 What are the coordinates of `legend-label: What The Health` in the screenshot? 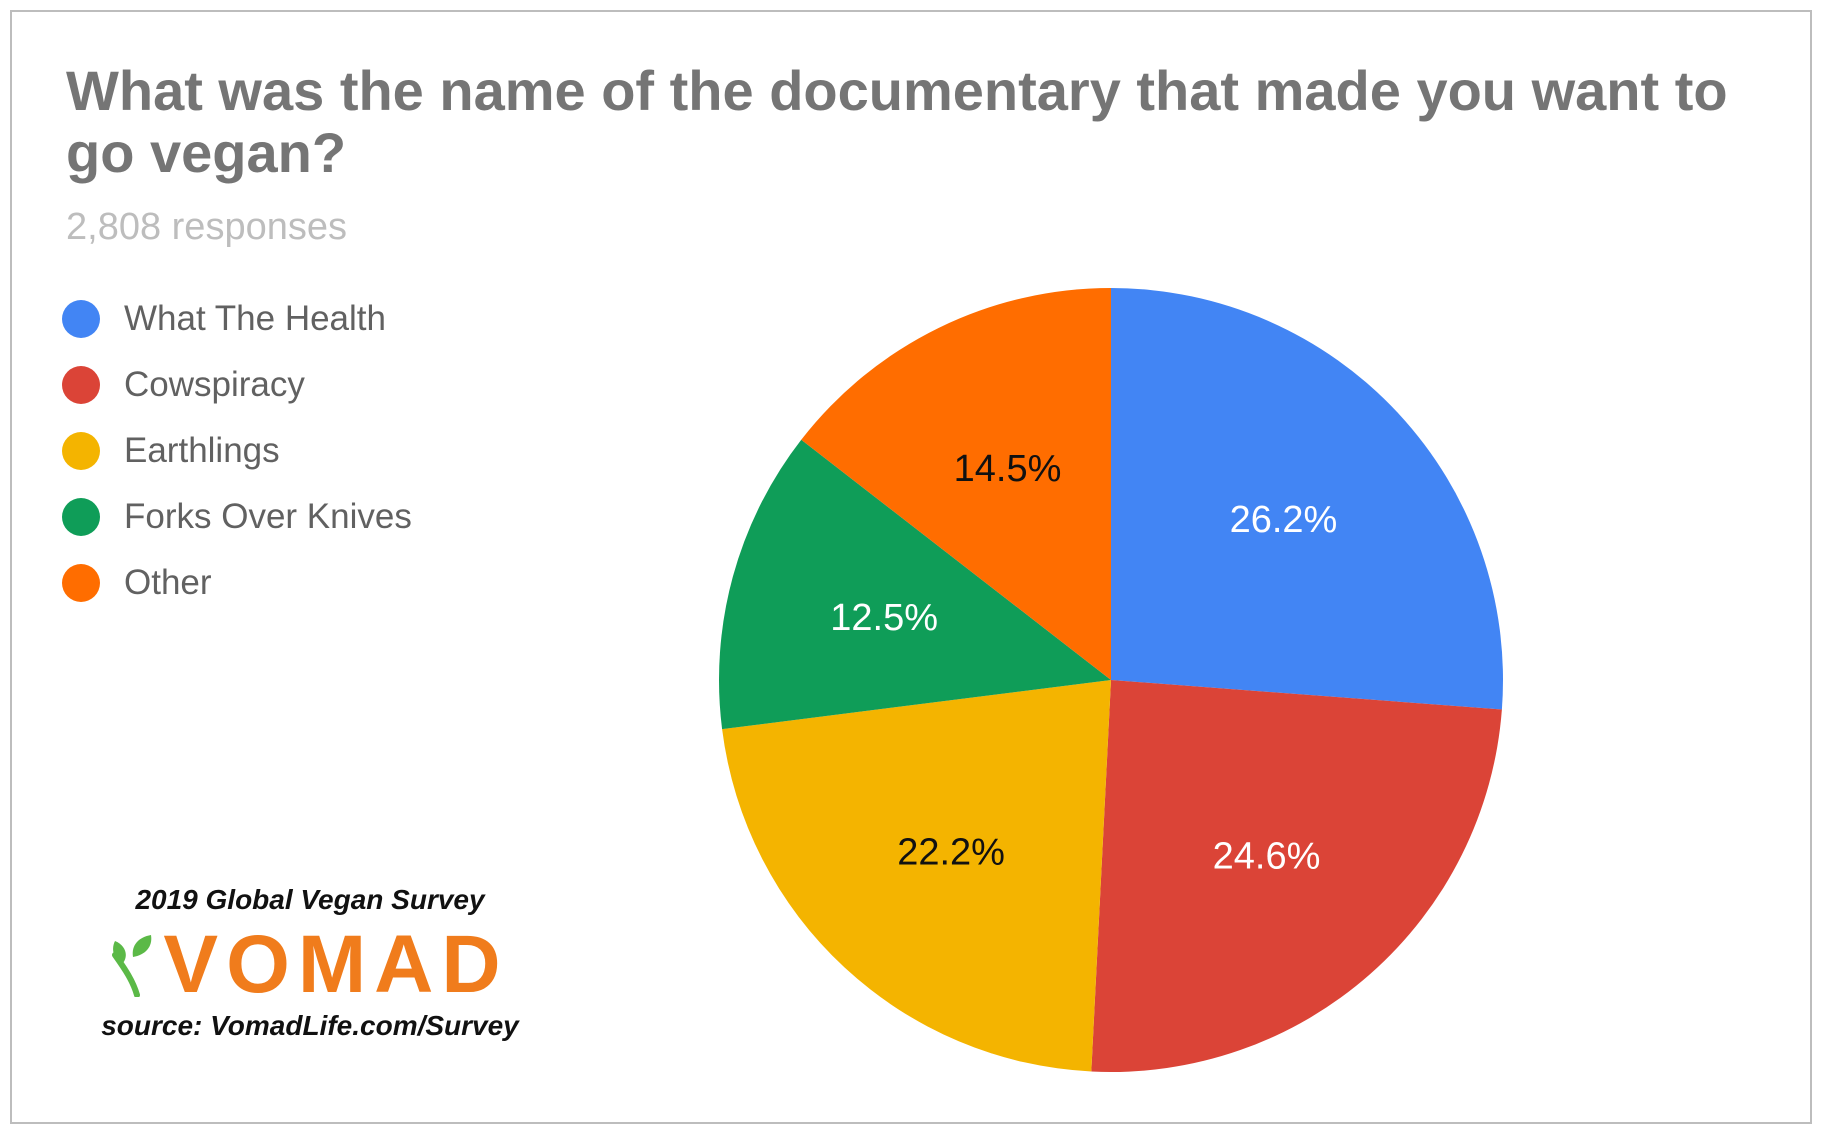 It's located at (255, 318).